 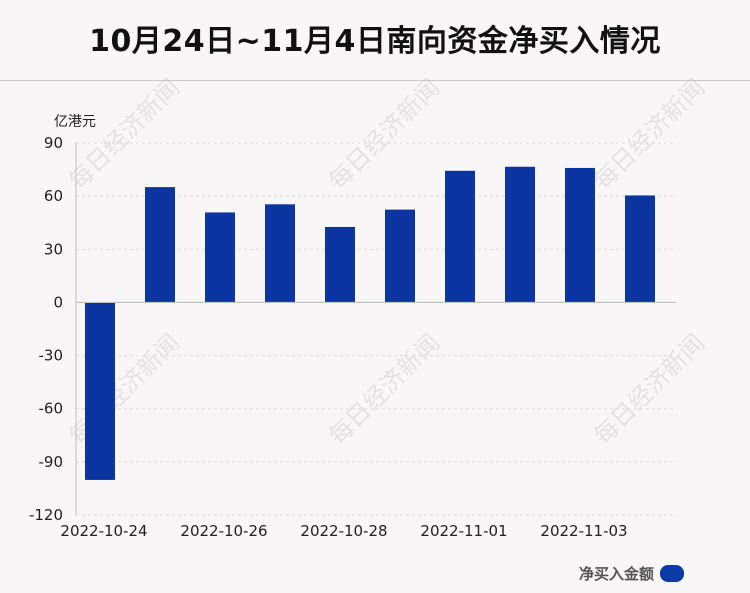 What do you see at coordinates (53, 143) in the screenshot?
I see `y-tick-label: 90` at bounding box center [53, 143].